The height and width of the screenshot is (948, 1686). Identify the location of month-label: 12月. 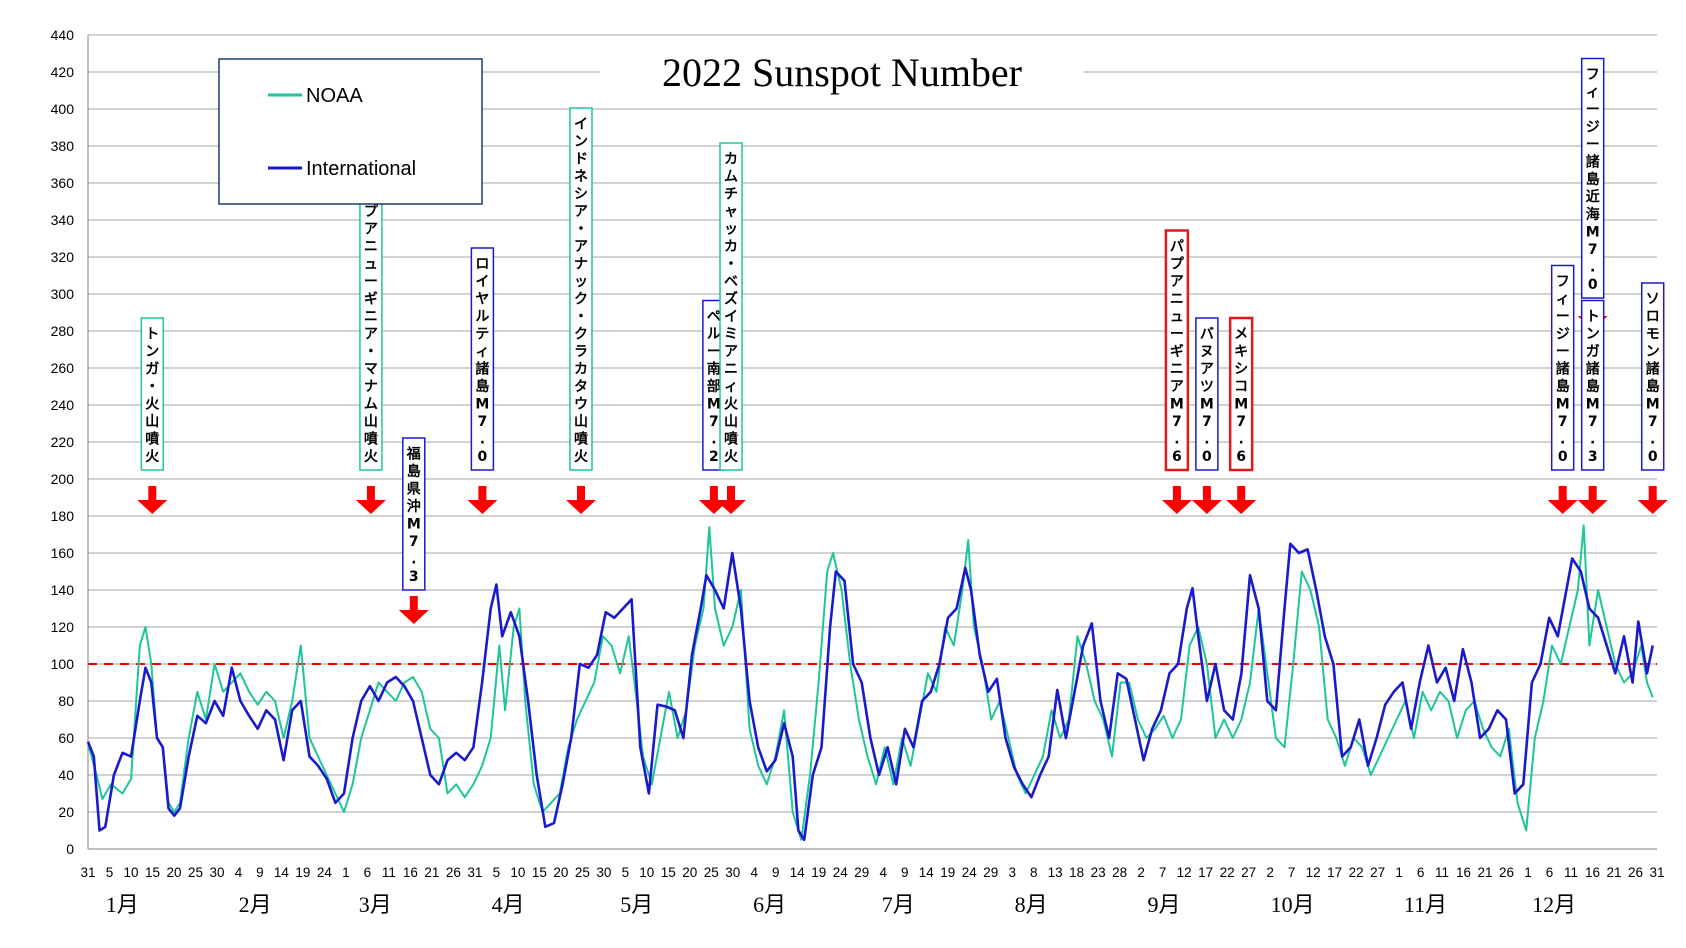
(1554, 904).